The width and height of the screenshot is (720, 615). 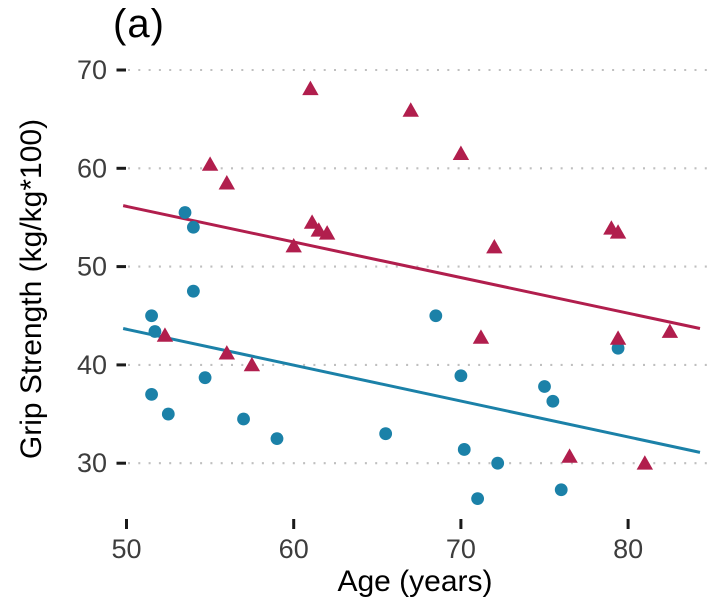 What do you see at coordinates (461, 549) in the screenshot?
I see `x-tick-label-70: 70` at bounding box center [461, 549].